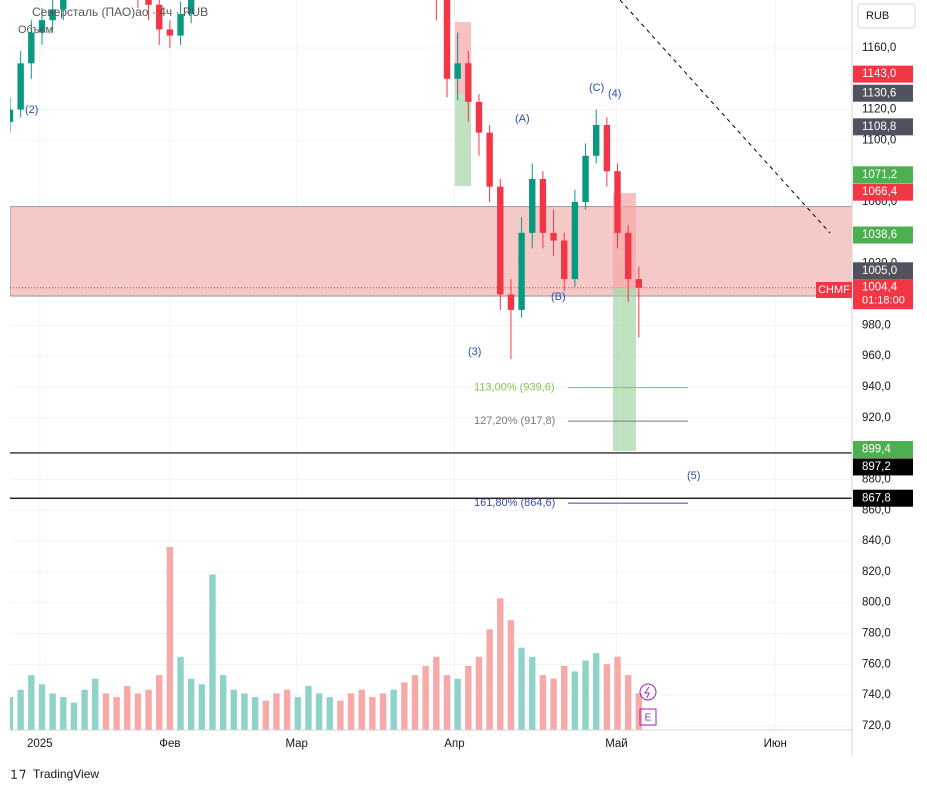 The image size is (927, 793). I want to click on x-tick-label: Май, so click(616, 744).